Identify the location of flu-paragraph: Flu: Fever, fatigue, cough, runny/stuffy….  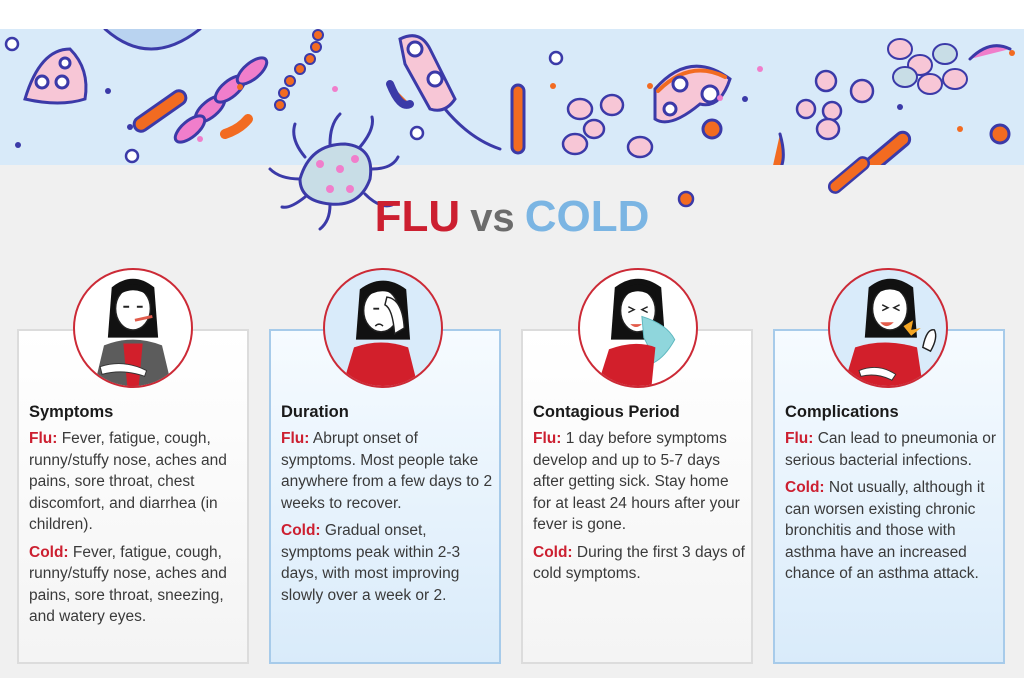
(135, 482).